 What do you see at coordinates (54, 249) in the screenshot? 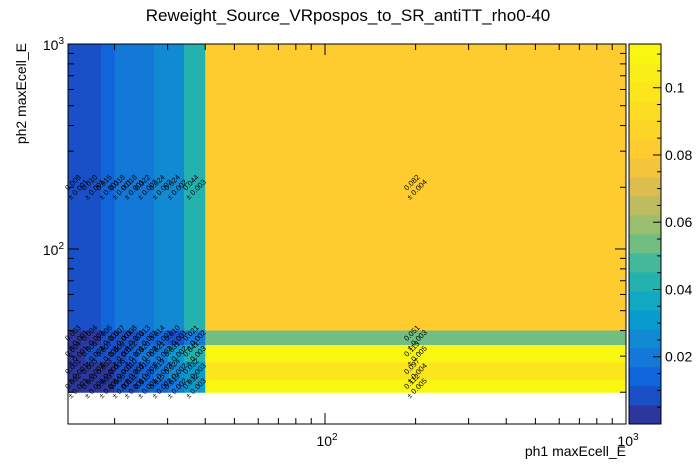
I see `y-tick-label: 102` at bounding box center [54, 249].